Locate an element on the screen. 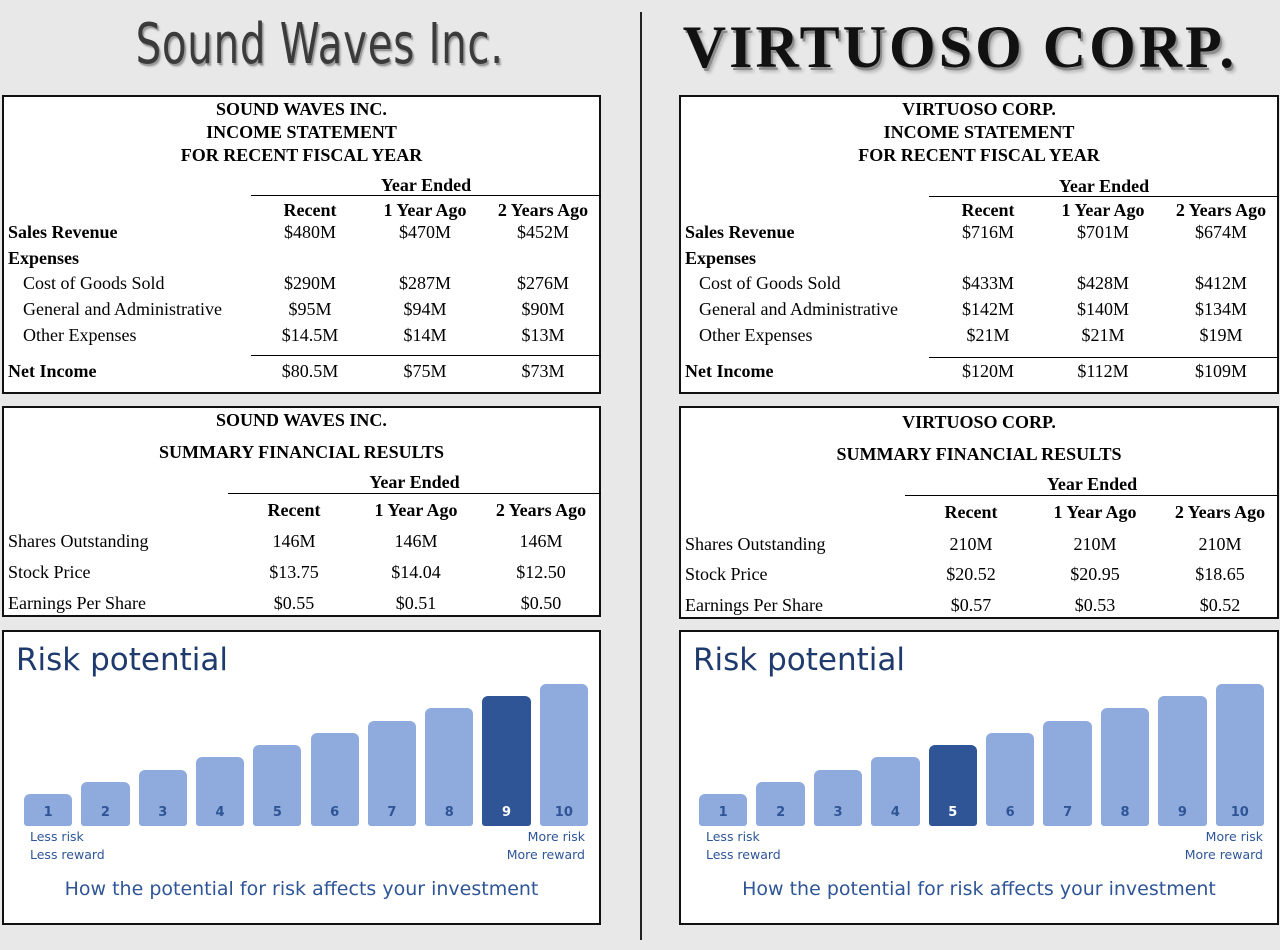 The image size is (1280, 950). other-recent: $21M is located at coordinates (988, 335).